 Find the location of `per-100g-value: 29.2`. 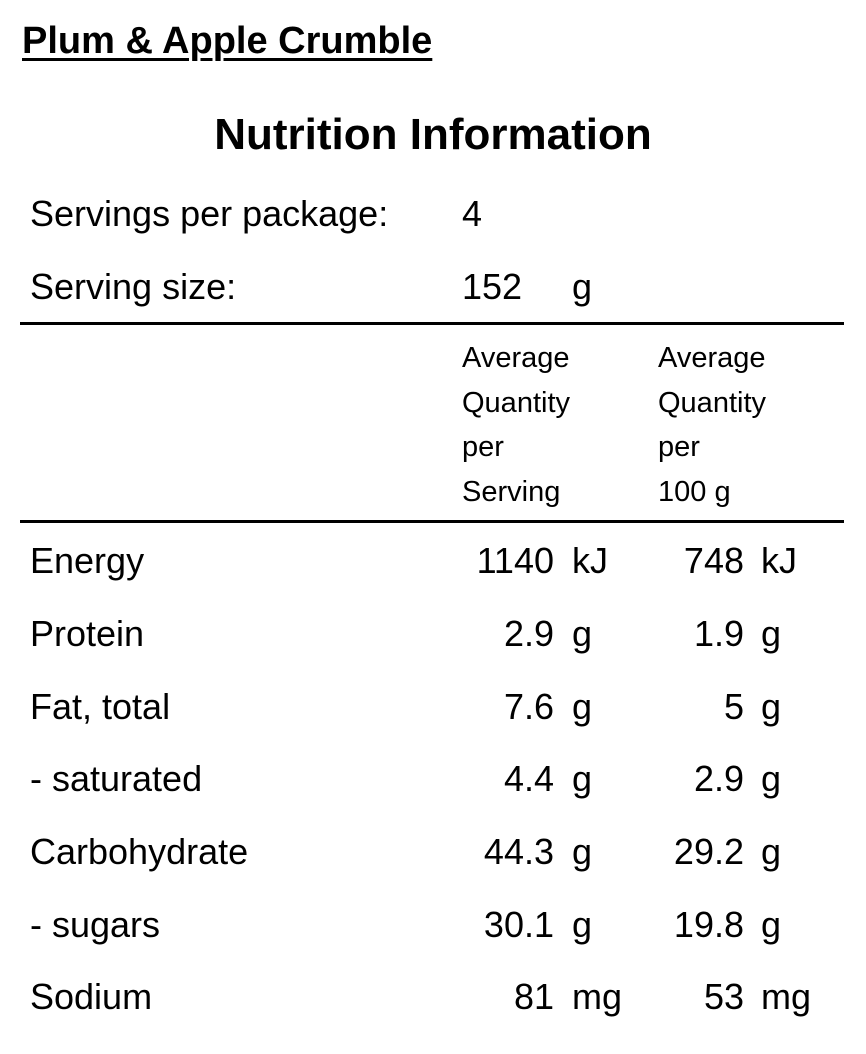

per-100g-value: 29.2 is located at coordinates (708, 851).